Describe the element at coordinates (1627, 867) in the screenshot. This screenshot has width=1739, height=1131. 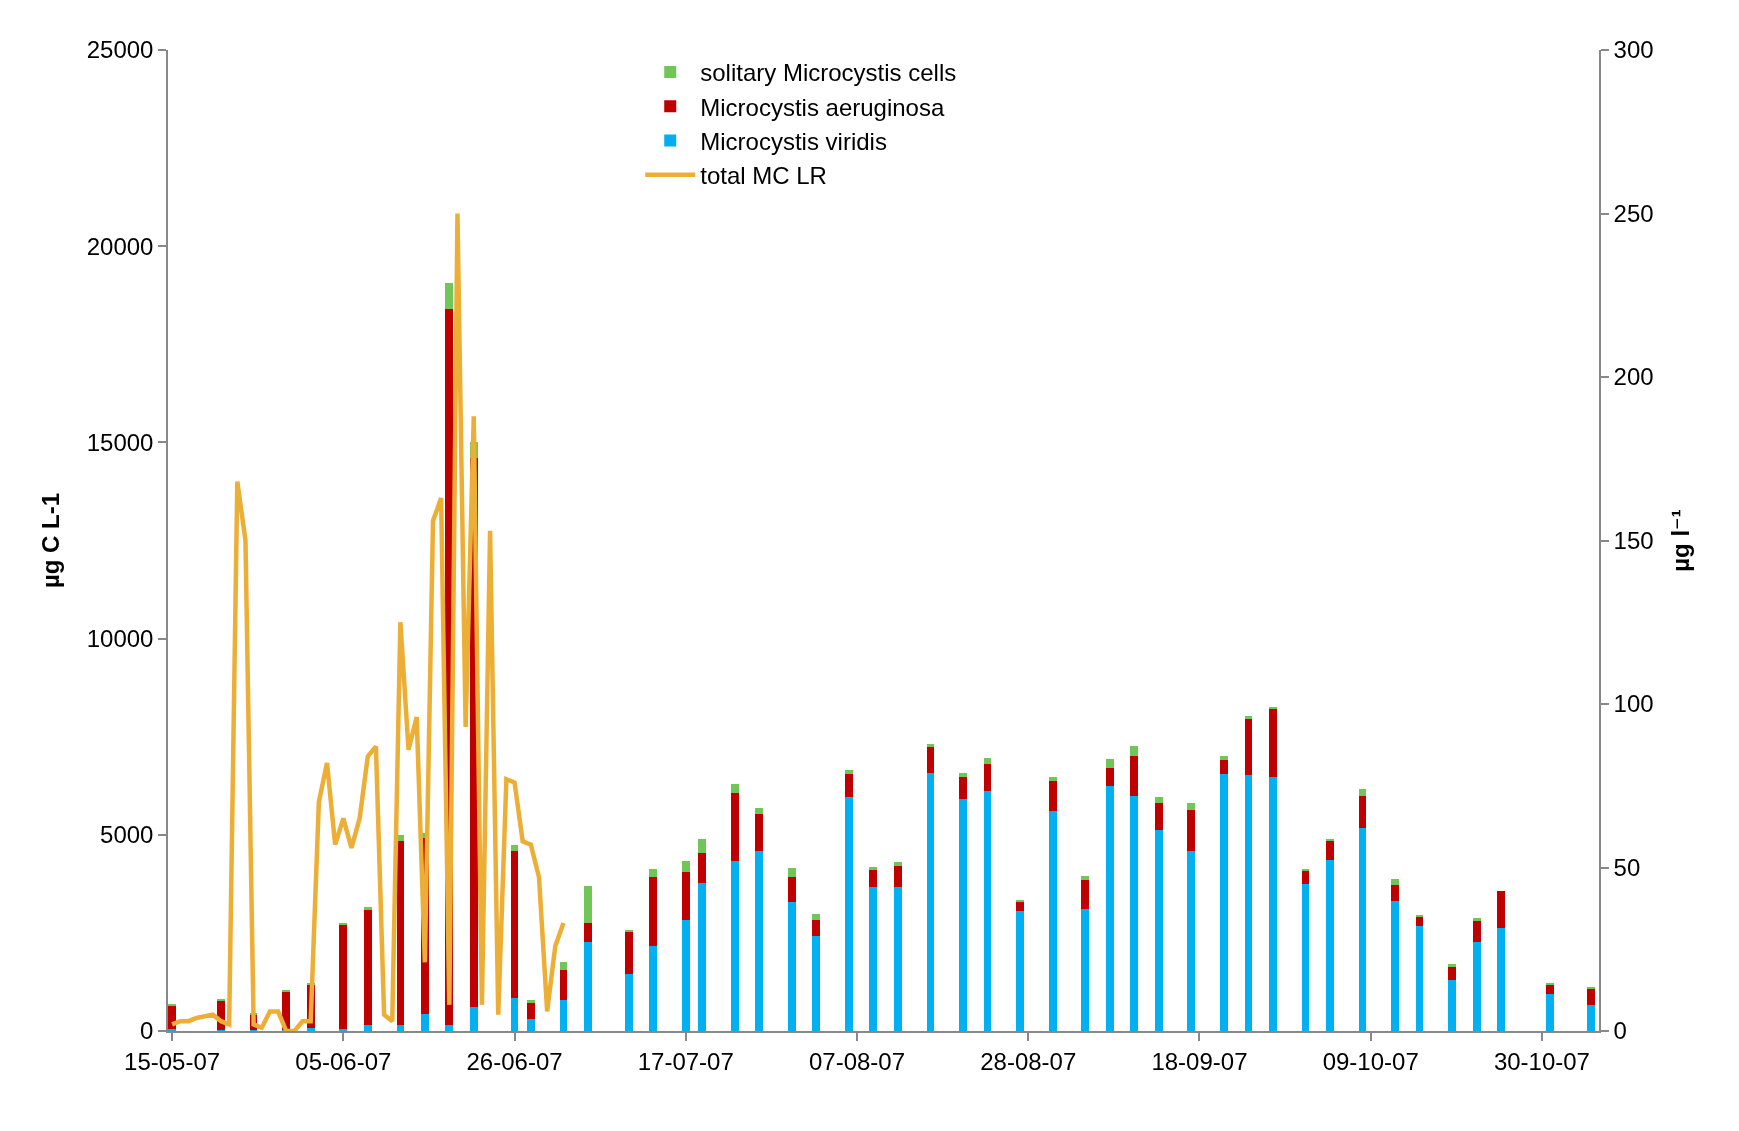
I see `y2-tick-label: 50` at that location.